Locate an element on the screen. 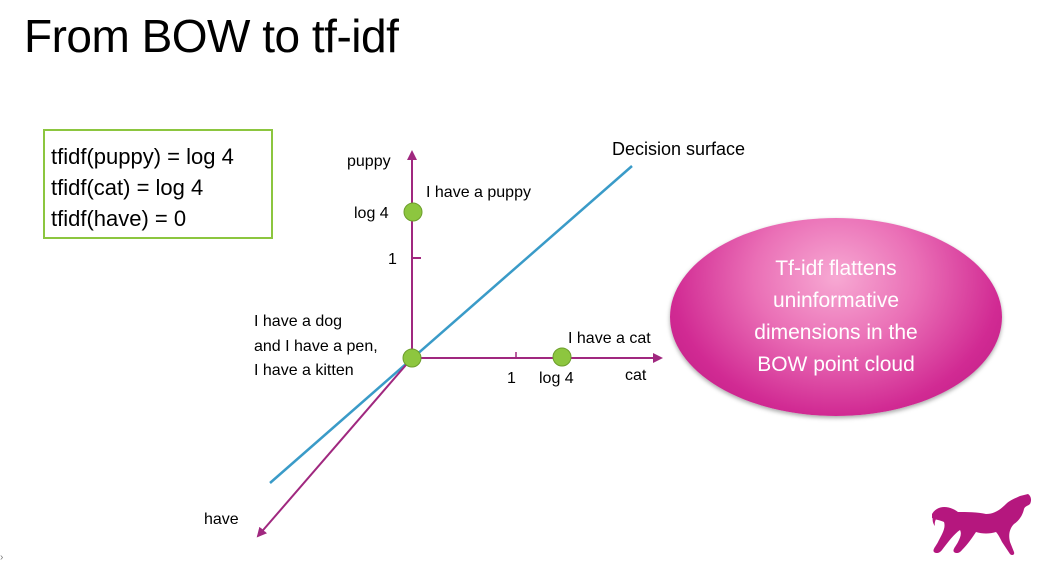 This screenshot has height=567, width=1041. callout-line-3: dimensions in the is located at coordinates (836, 332).